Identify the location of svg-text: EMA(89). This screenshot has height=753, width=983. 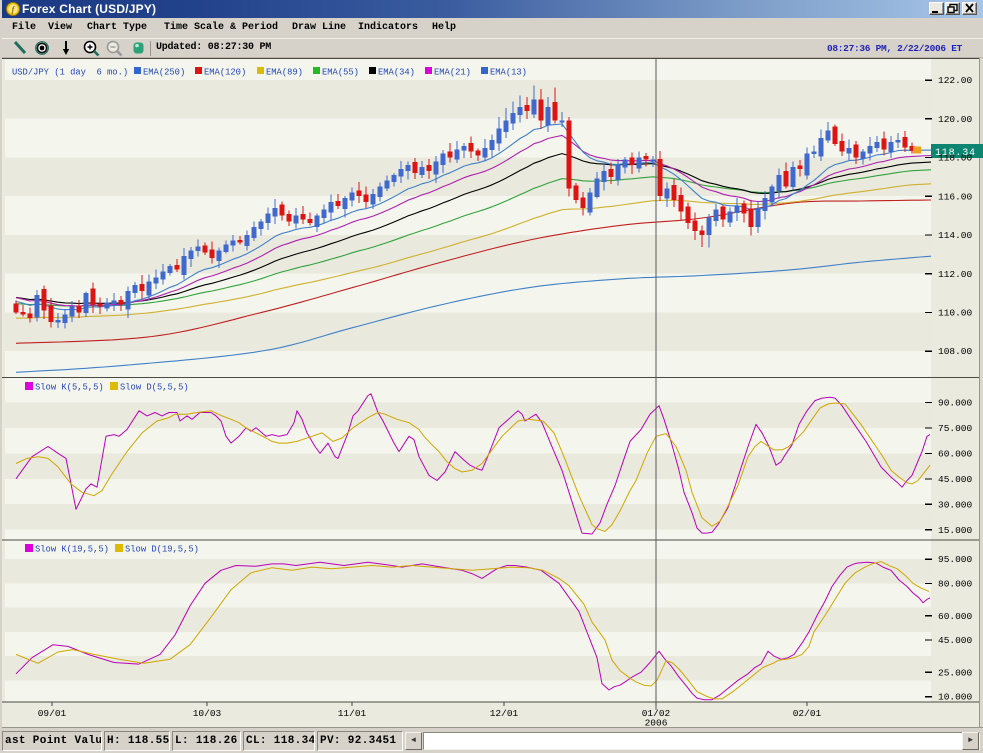
(284, 73).